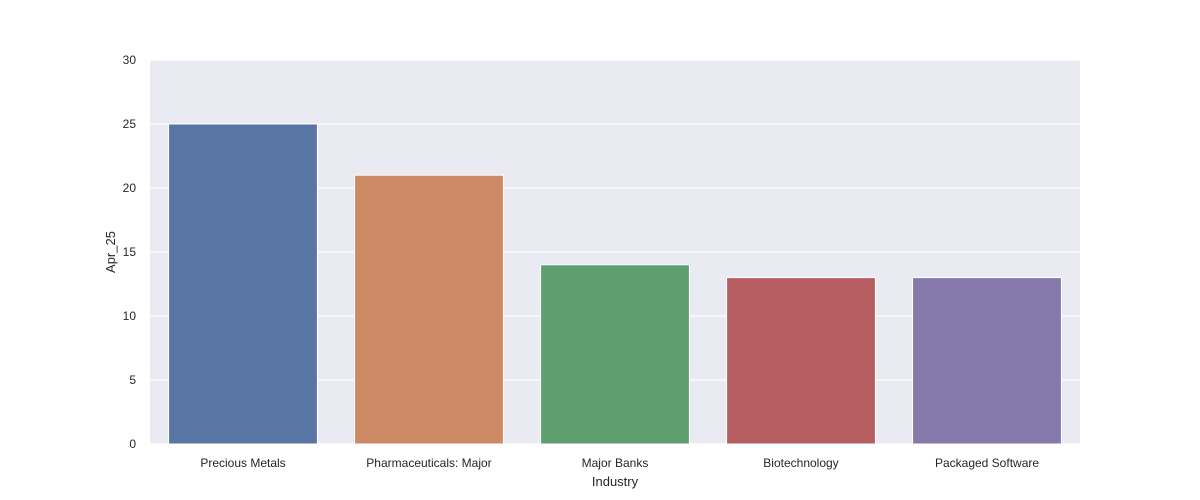 This screenshot has height=500, width=1200. What do you see at coordinates (130, 316) in the screenshot?
I see `y-tick-label: 10` at bounding box center [130, 316].